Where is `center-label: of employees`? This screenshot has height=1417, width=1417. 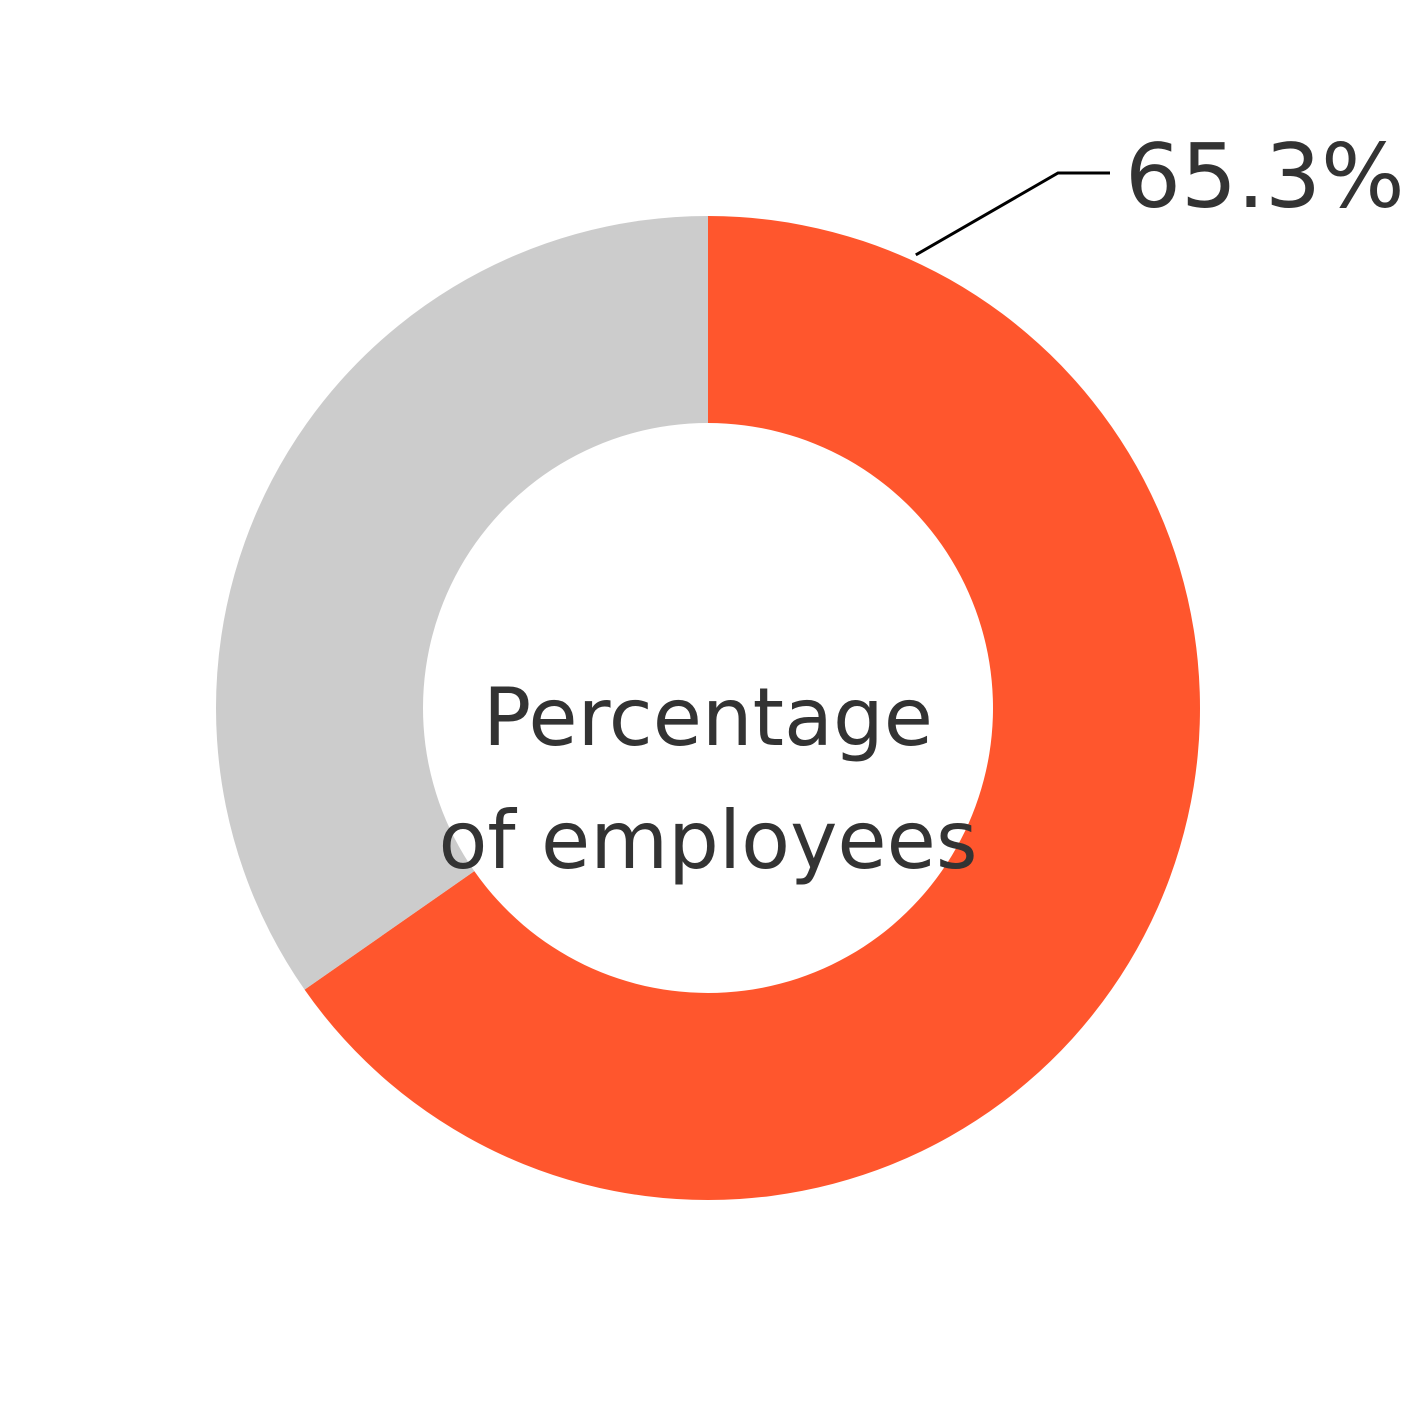 center-label: of employees is located at coordinates (707, 840).